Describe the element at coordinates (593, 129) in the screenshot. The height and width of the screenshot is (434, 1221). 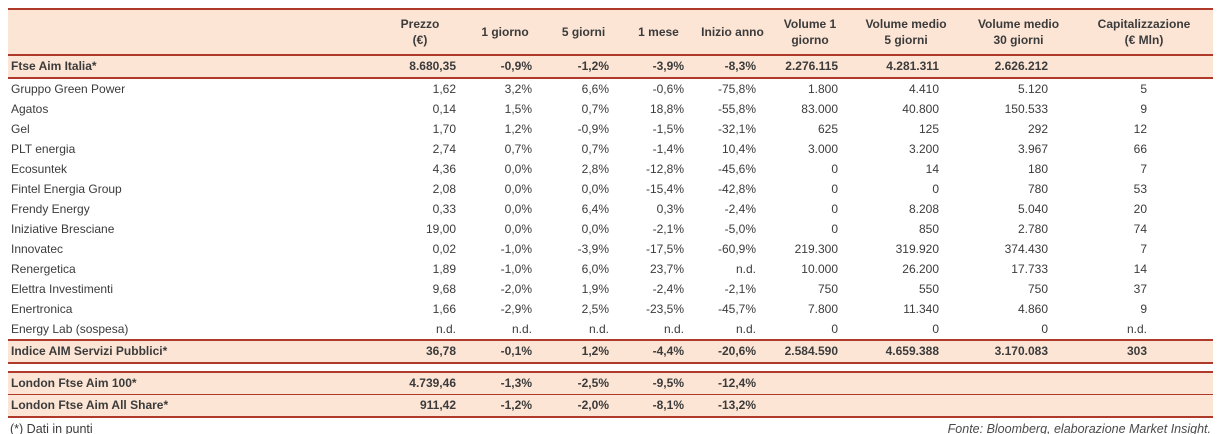
I see `cell: -0,9%` at that location.